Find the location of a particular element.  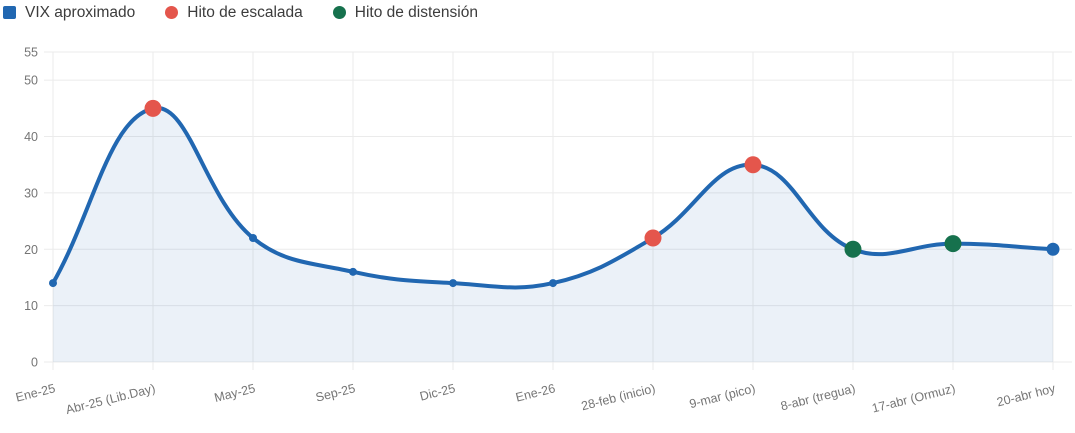

x-tick-label: Dic-25 is located at coordinates (437, 392).